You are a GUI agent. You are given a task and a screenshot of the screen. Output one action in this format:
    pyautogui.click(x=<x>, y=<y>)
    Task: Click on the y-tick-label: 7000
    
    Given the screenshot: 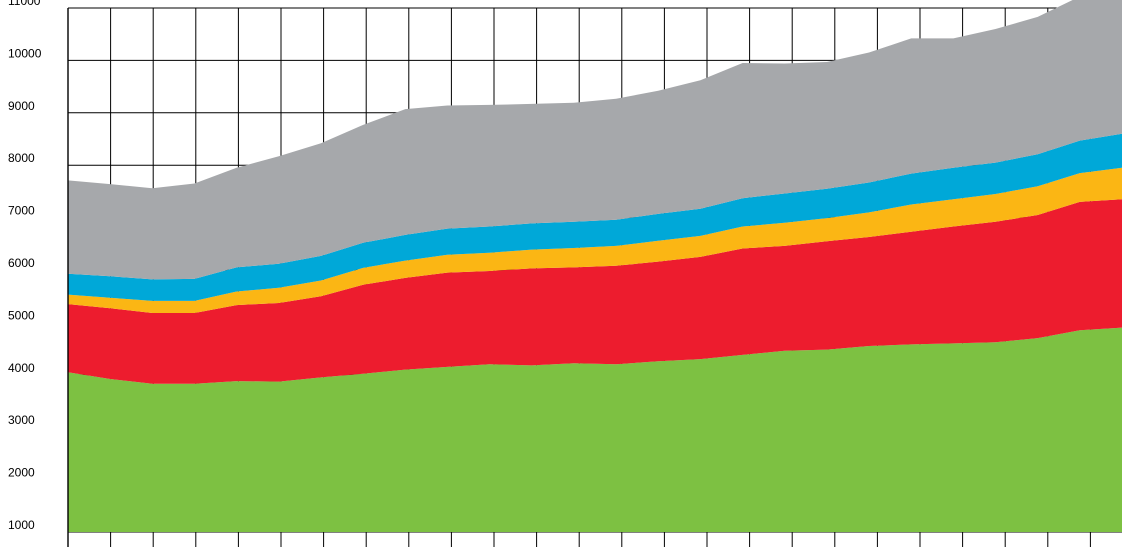 What is the action you would take?
    pyautogui.click(x=21, y=211)
    